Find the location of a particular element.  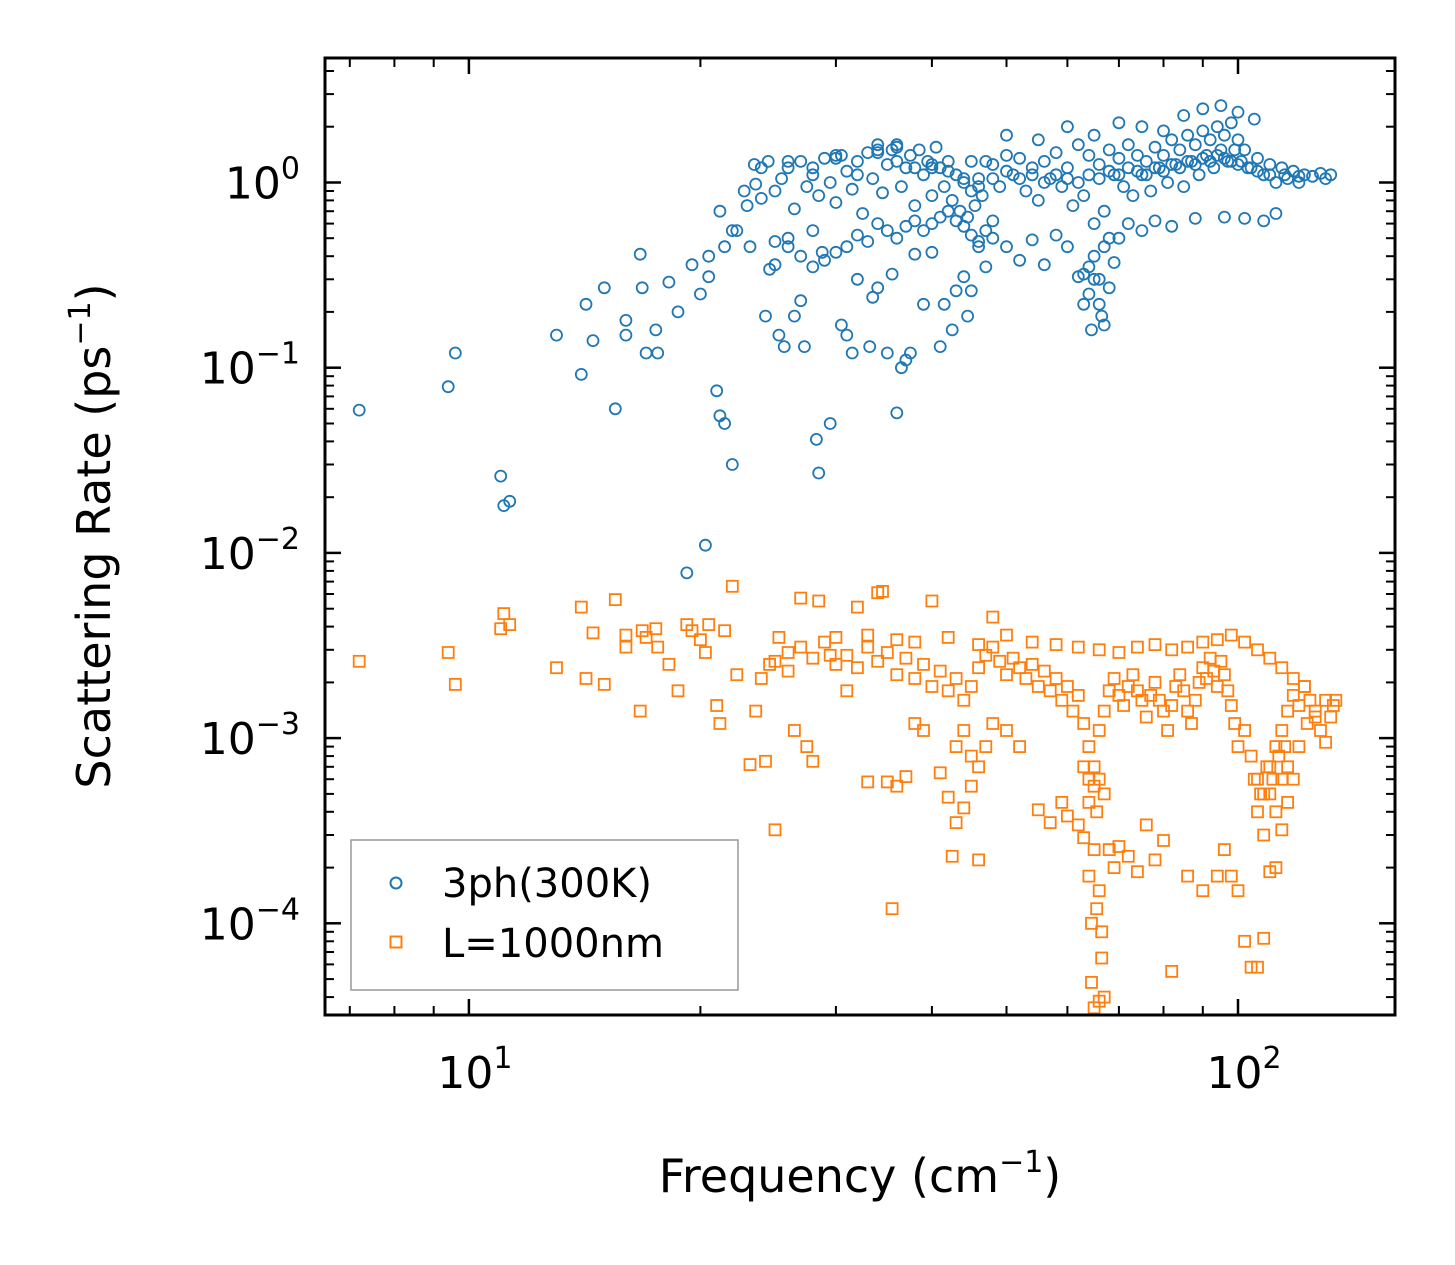

x-axis-label: Frequency (cm−1) is located at coordinates (860, 1174).